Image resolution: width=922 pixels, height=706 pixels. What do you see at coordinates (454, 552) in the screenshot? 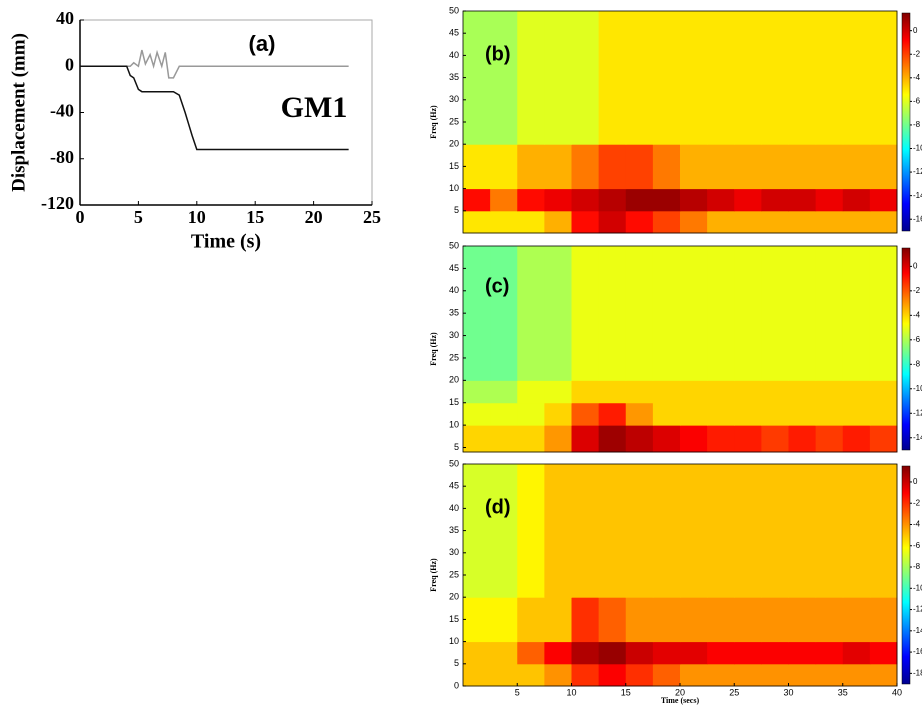
I see `y-tick-label: 30` at bounding box center [454, 552].